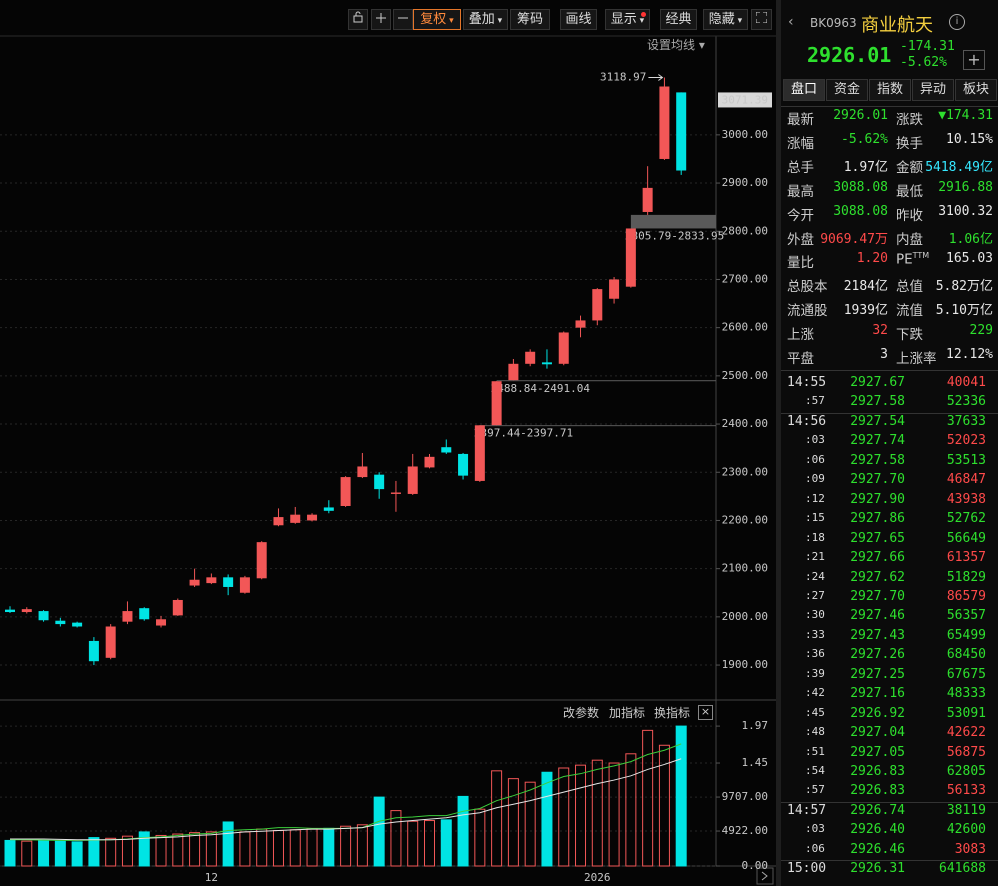  Describe the element at coordinates (800, 167) in the screenshot. I see `stat-label: 总手` at that location.